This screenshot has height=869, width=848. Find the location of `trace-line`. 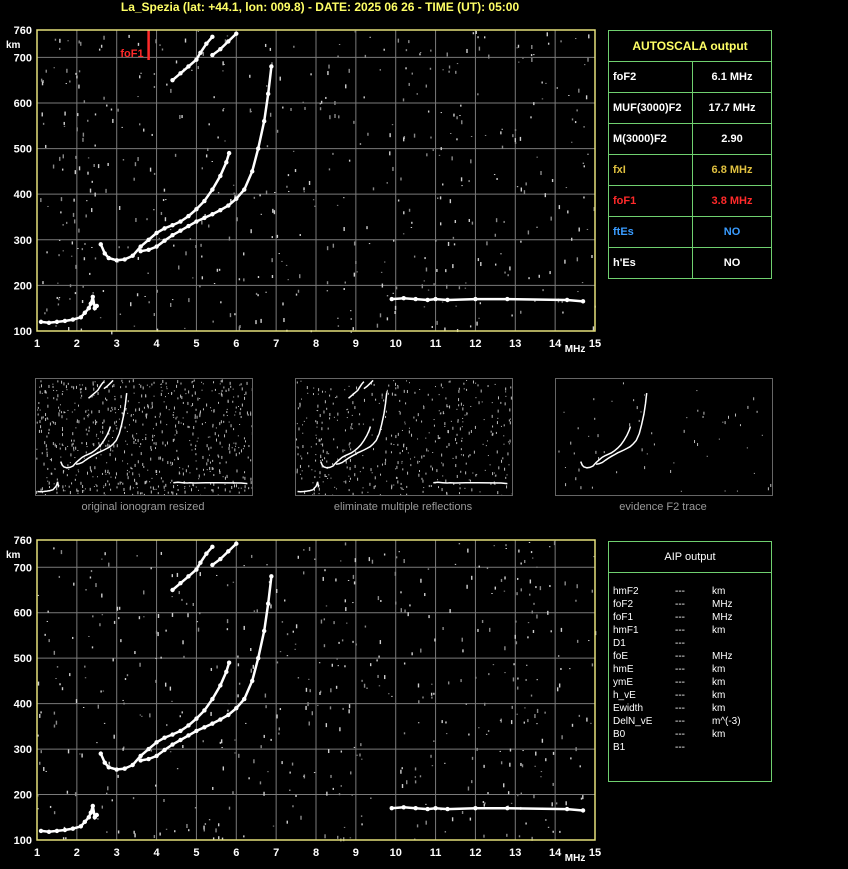

trace-line is located at coordinates (165, 716).